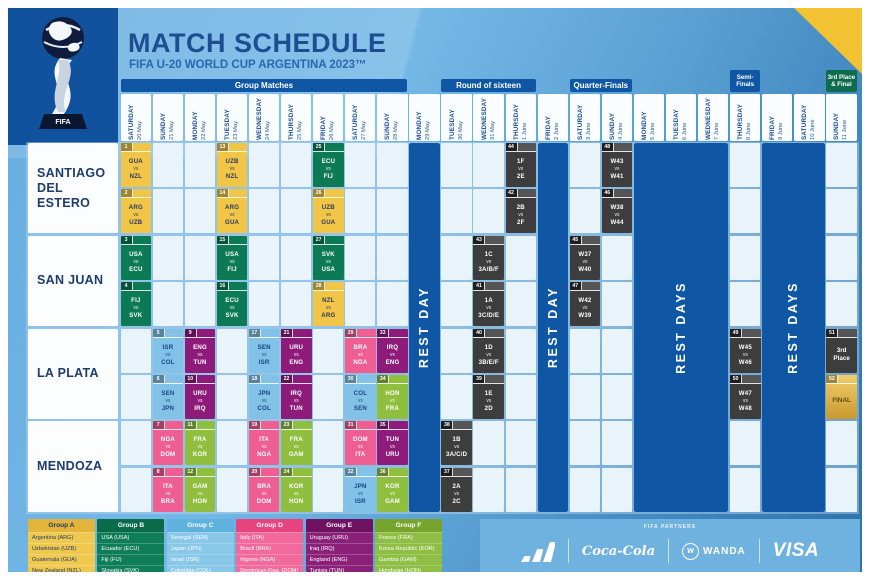 This screenshot has width=870, height=580. What do you see at coordinates (136, 287) in the screenshot?
I see `match-number-band: 4` at bounding box center [136, 287].